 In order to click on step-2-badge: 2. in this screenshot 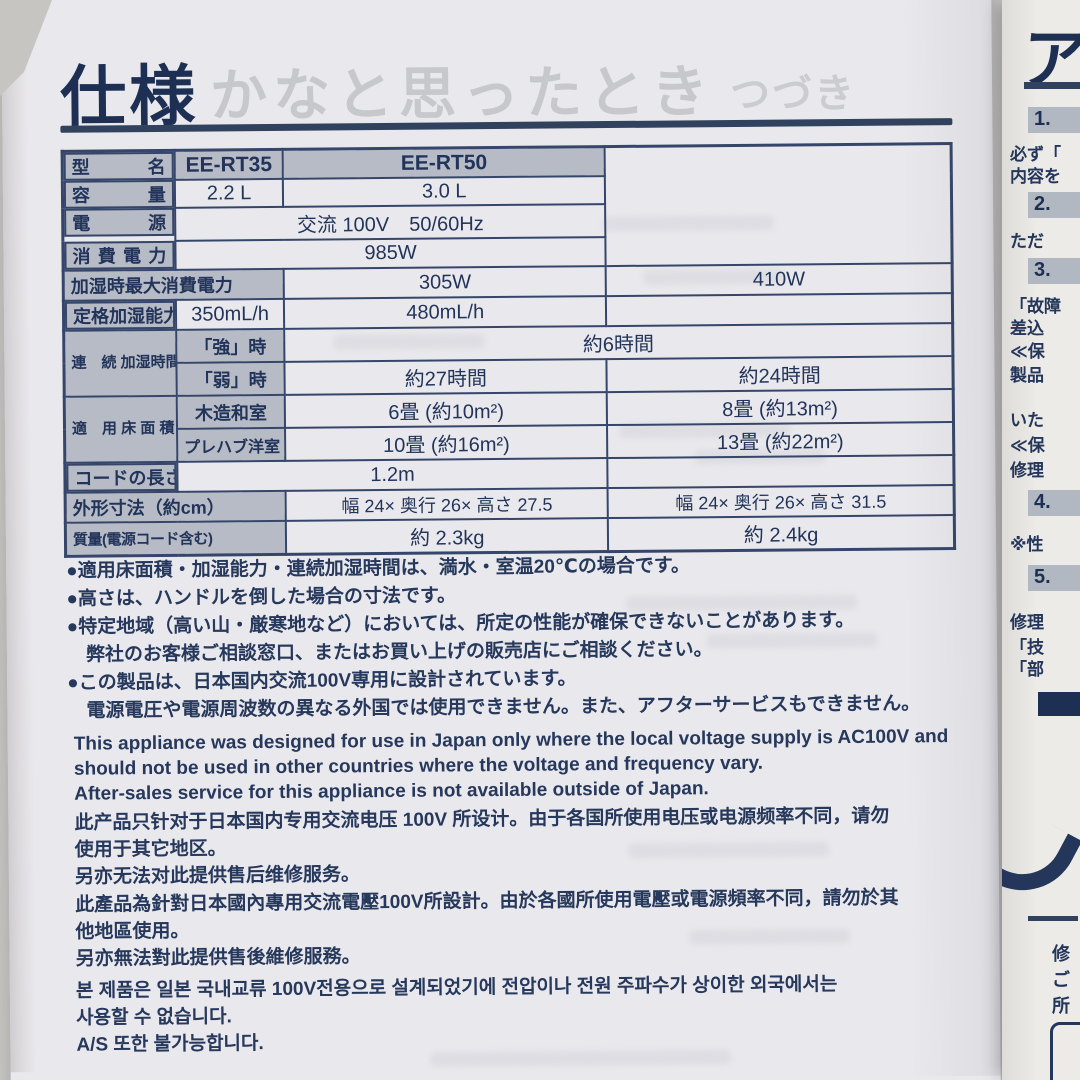, I will do `click(1054, 205)`.